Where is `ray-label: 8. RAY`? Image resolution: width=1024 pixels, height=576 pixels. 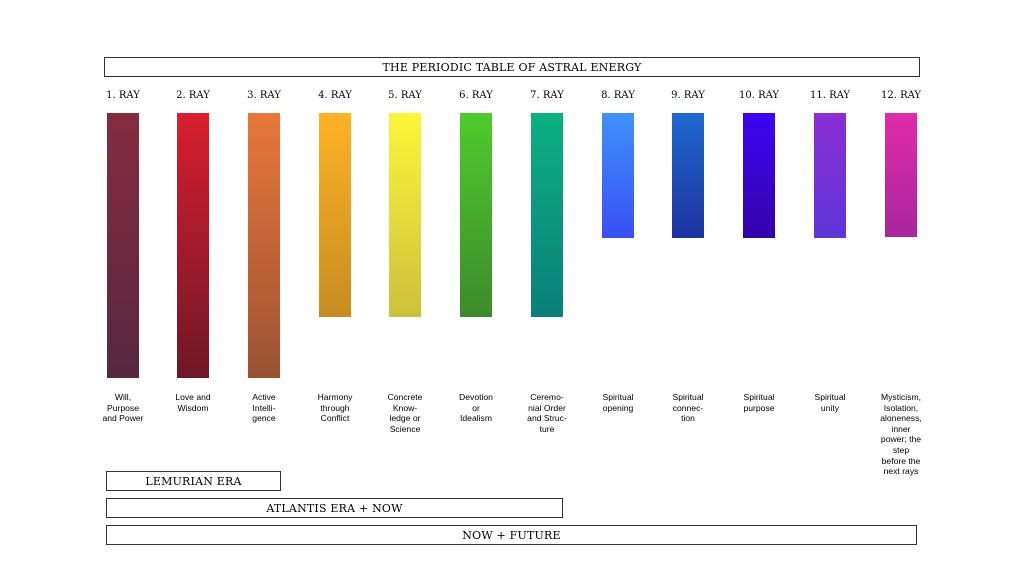
ray-label: 8. RAY is located at coordinates (618, 95).